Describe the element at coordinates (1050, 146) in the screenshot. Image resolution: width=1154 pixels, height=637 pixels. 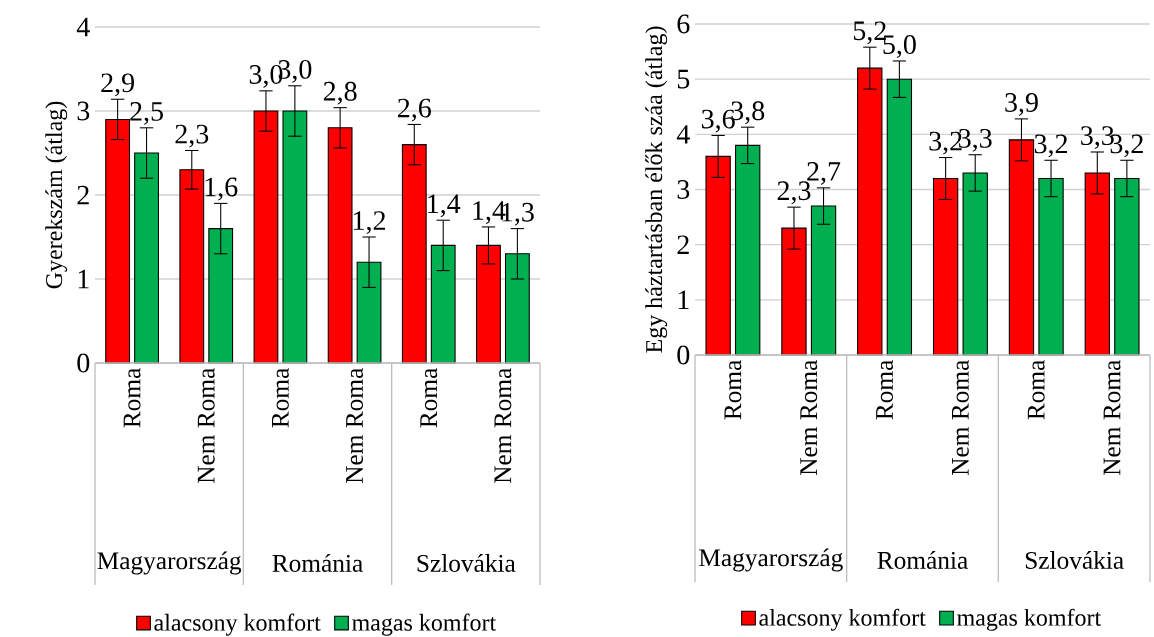
I see `data-label: 3,2` at that location.